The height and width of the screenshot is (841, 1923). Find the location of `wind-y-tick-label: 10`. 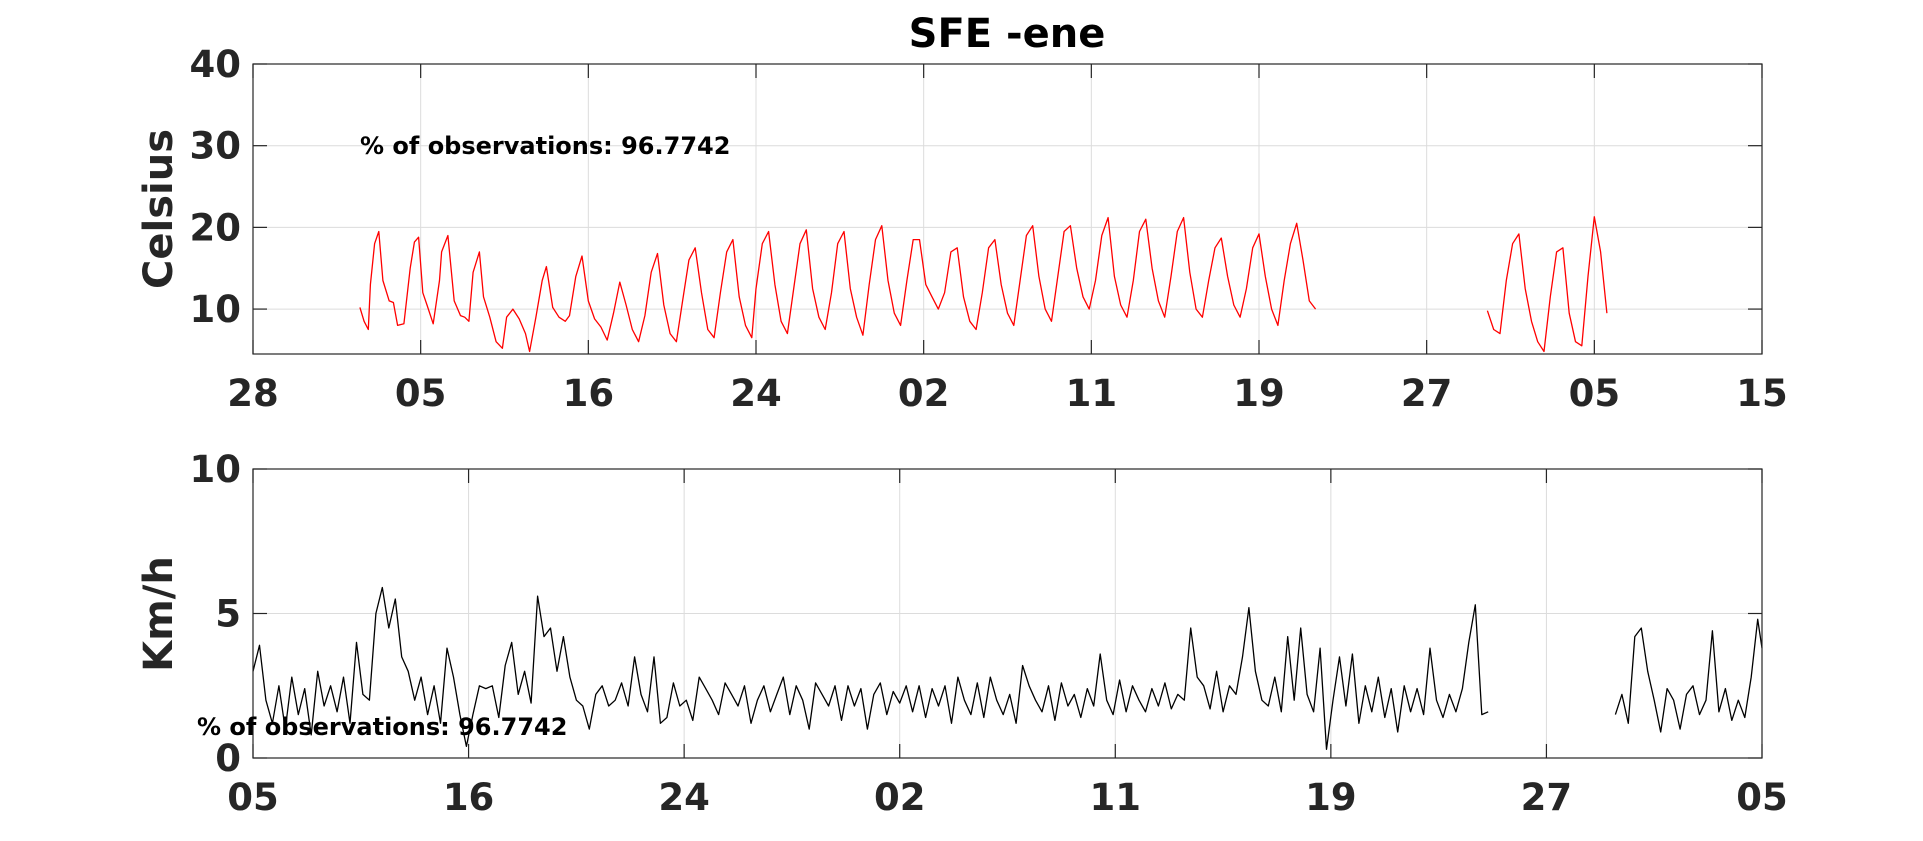

wind-y-tick-label: 10 is located at coordinates (216, 469).